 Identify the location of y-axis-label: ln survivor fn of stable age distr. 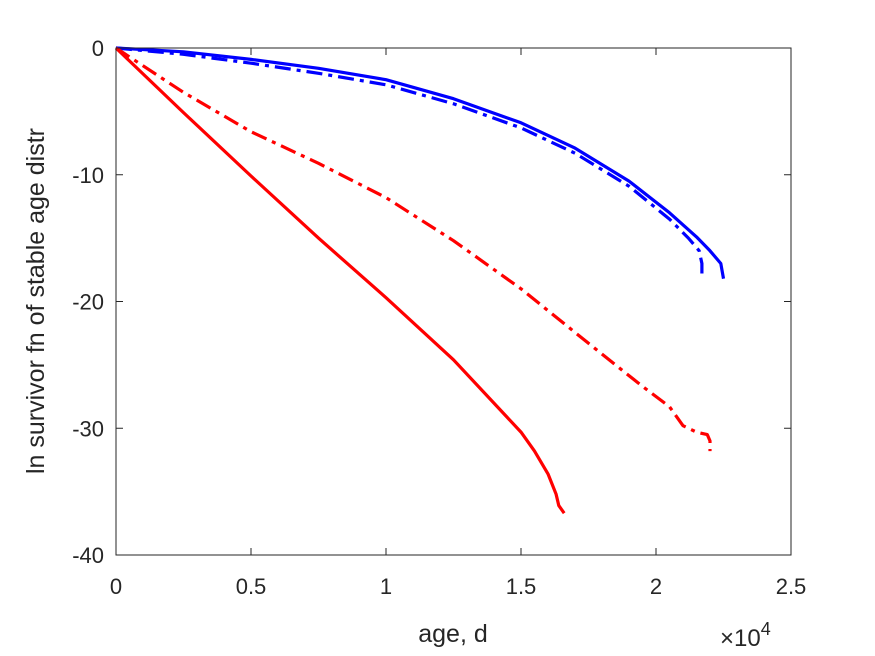
(36, 301).